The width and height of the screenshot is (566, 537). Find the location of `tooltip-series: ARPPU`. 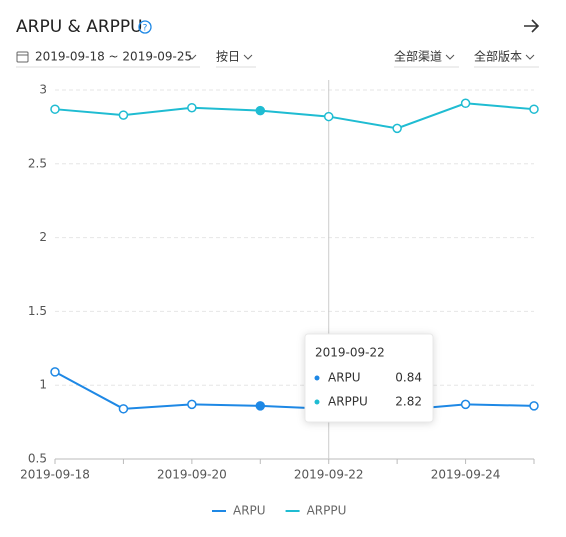

tooltip-series: ARPPU is located at coordinates (348, 402).